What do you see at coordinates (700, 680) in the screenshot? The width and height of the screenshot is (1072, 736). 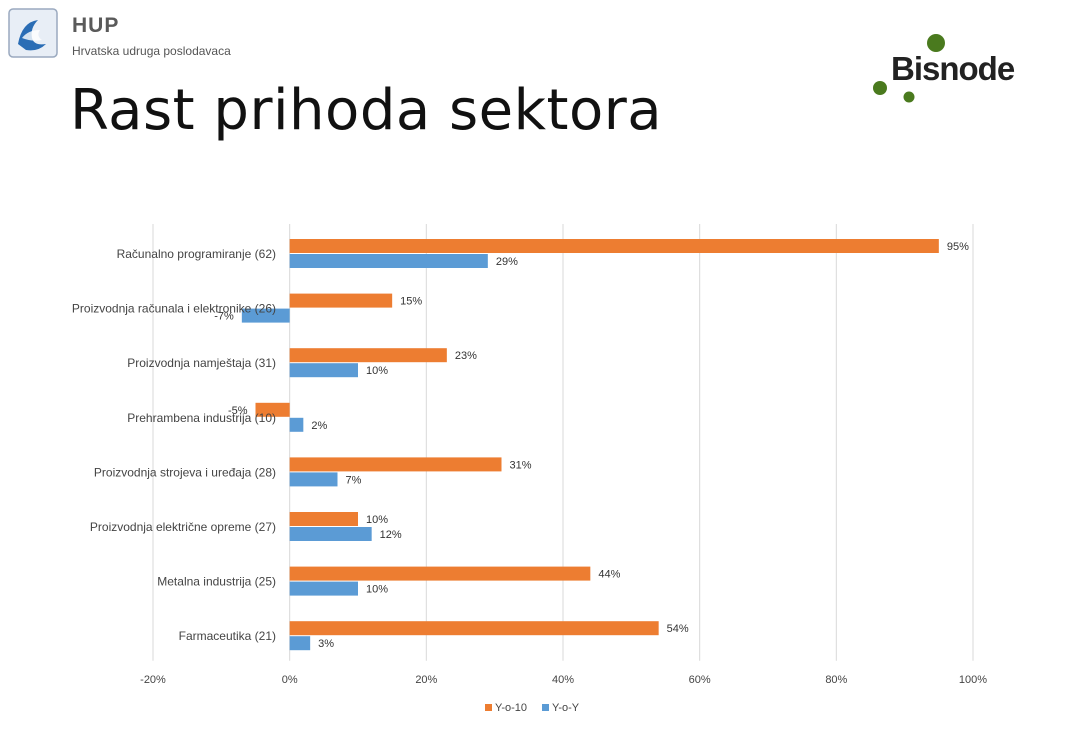 I see `x-tick-label: 60%` at bounding box center [700, 680].